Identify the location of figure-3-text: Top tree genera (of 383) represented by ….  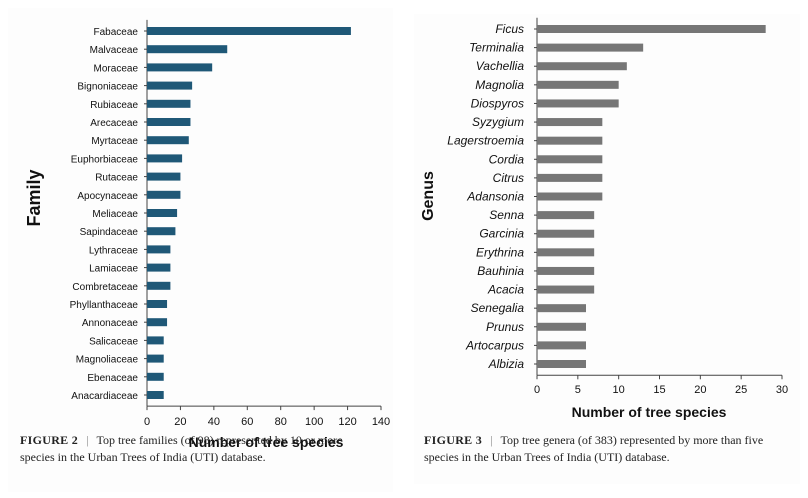
(594, 448).